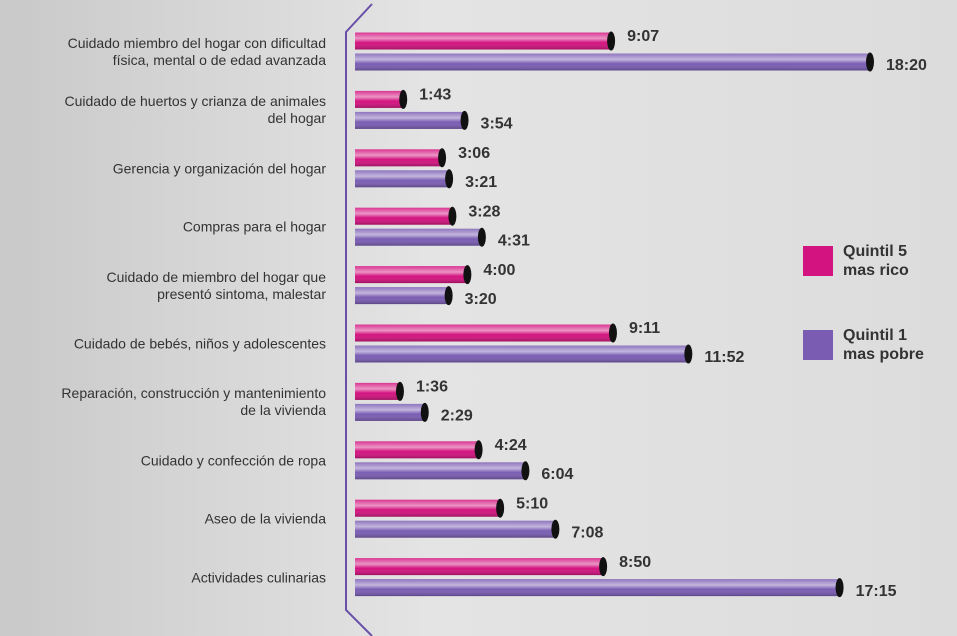 The image size is (957, 636). Describe the element at coordinates (557, 474) in the screenshot. I see `value-label: 6:04` at that location.